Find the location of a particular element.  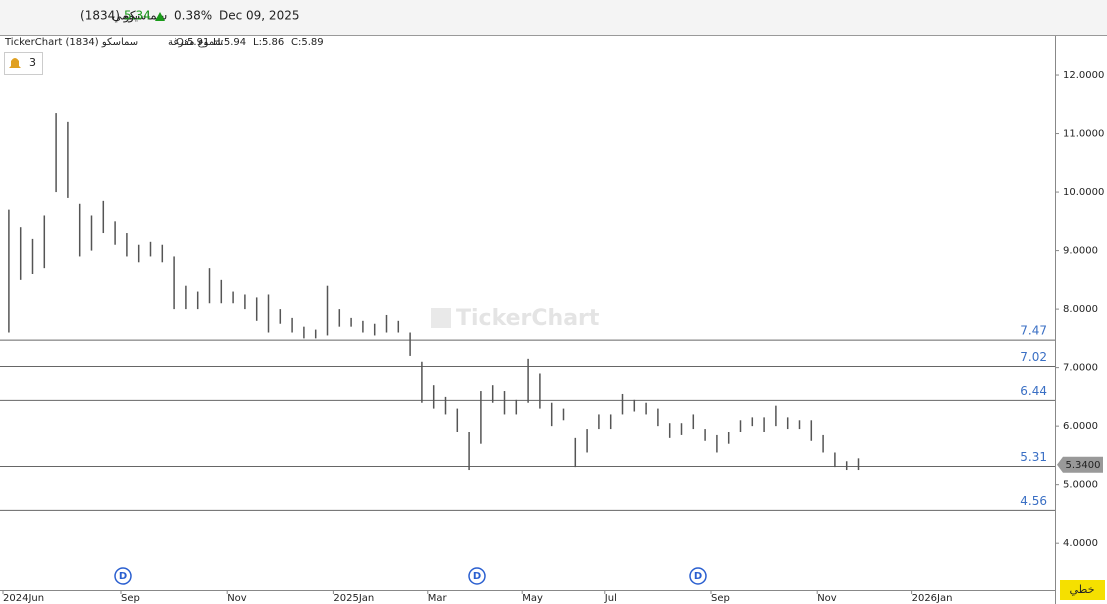

y-tick-label: 9.0000 is located at coordinates (1080, 251).